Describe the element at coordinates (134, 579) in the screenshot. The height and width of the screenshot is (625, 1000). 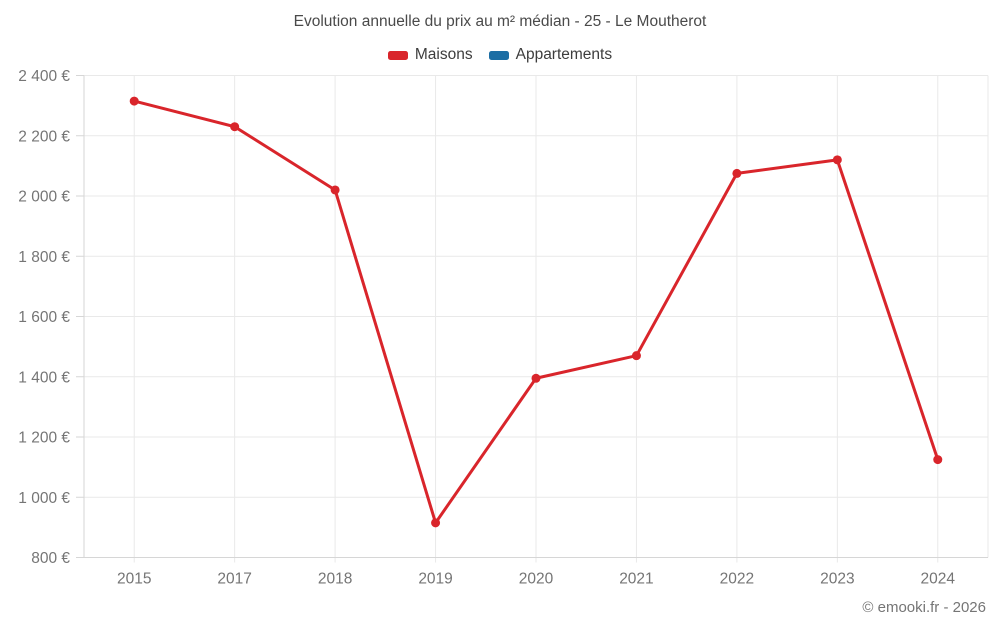
I see `x-tick-label: 2015` at that location.